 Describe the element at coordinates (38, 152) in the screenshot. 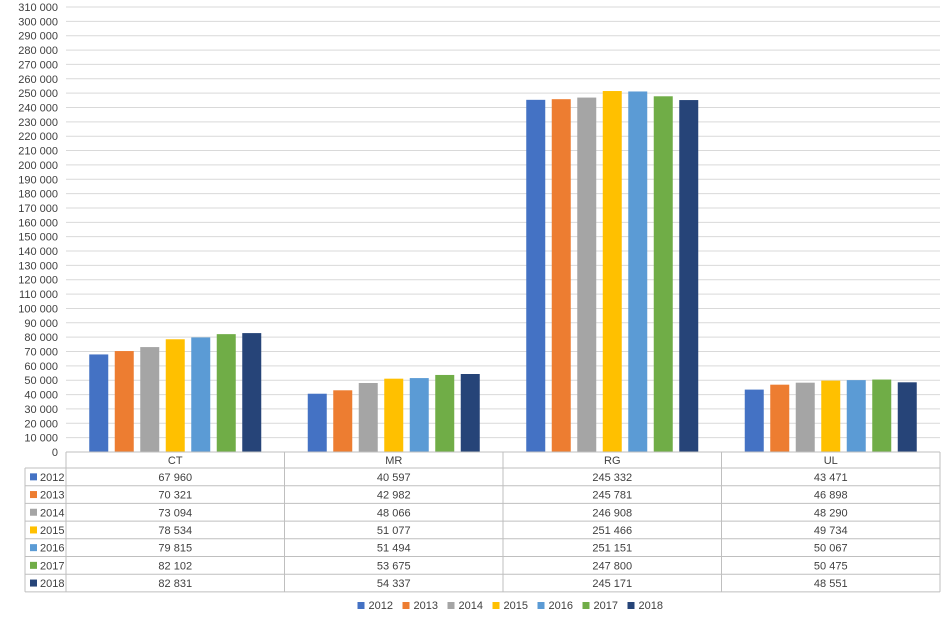

I see `y-tick-label: 210 000` at that location.